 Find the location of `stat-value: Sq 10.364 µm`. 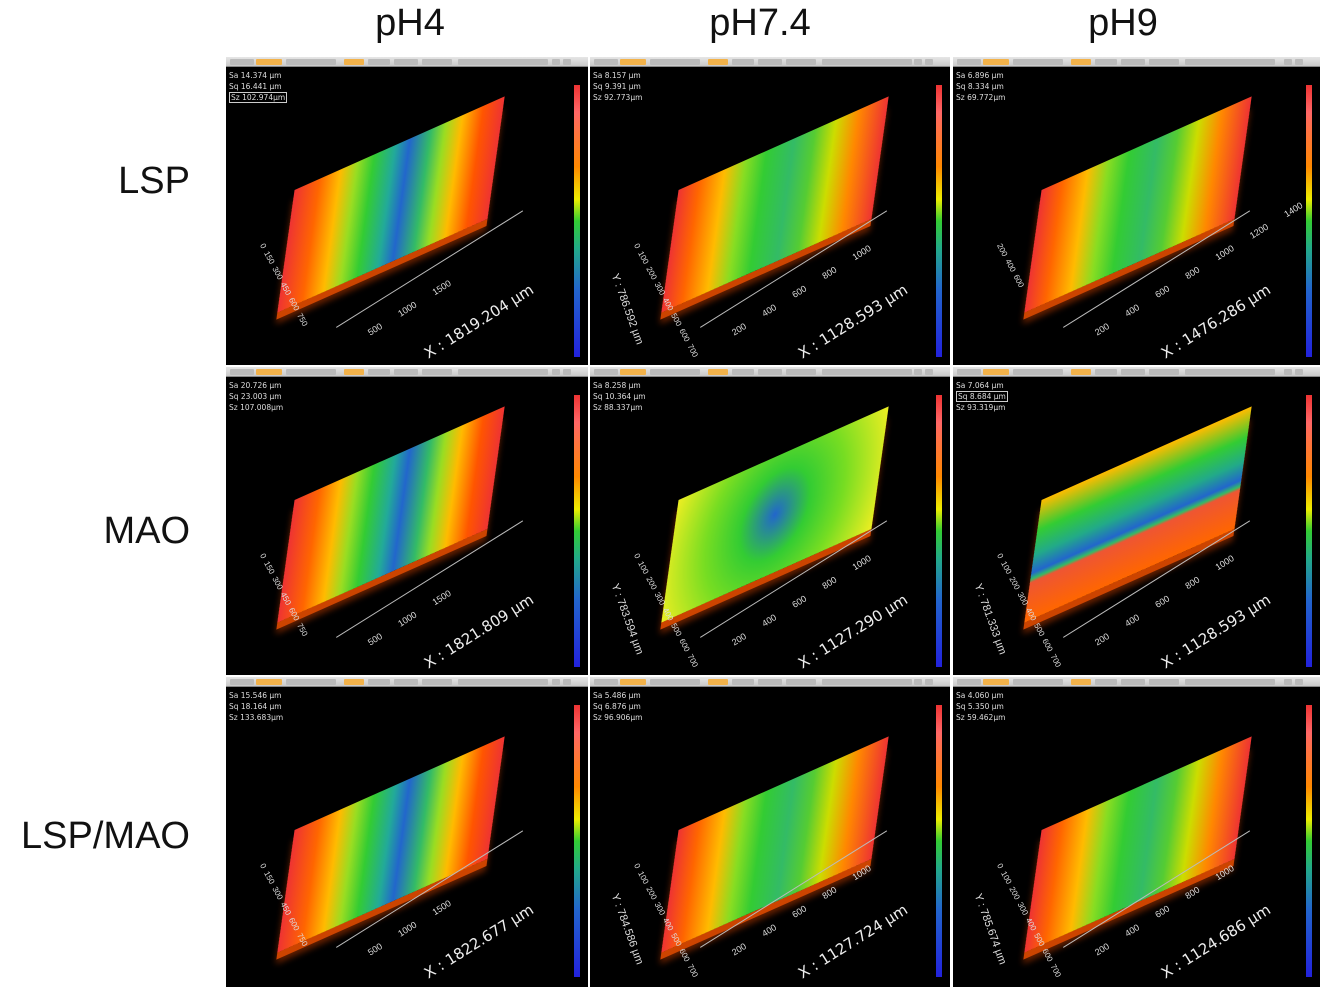

stat-value: Sq 10.364 µm is located at coordinates (619, 396).